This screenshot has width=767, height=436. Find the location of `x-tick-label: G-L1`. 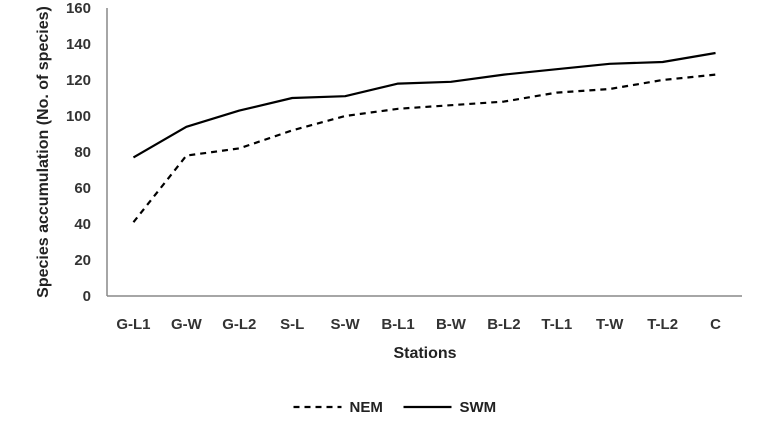

x-tick-label: G-L1 is located at coordinates (133, 324).